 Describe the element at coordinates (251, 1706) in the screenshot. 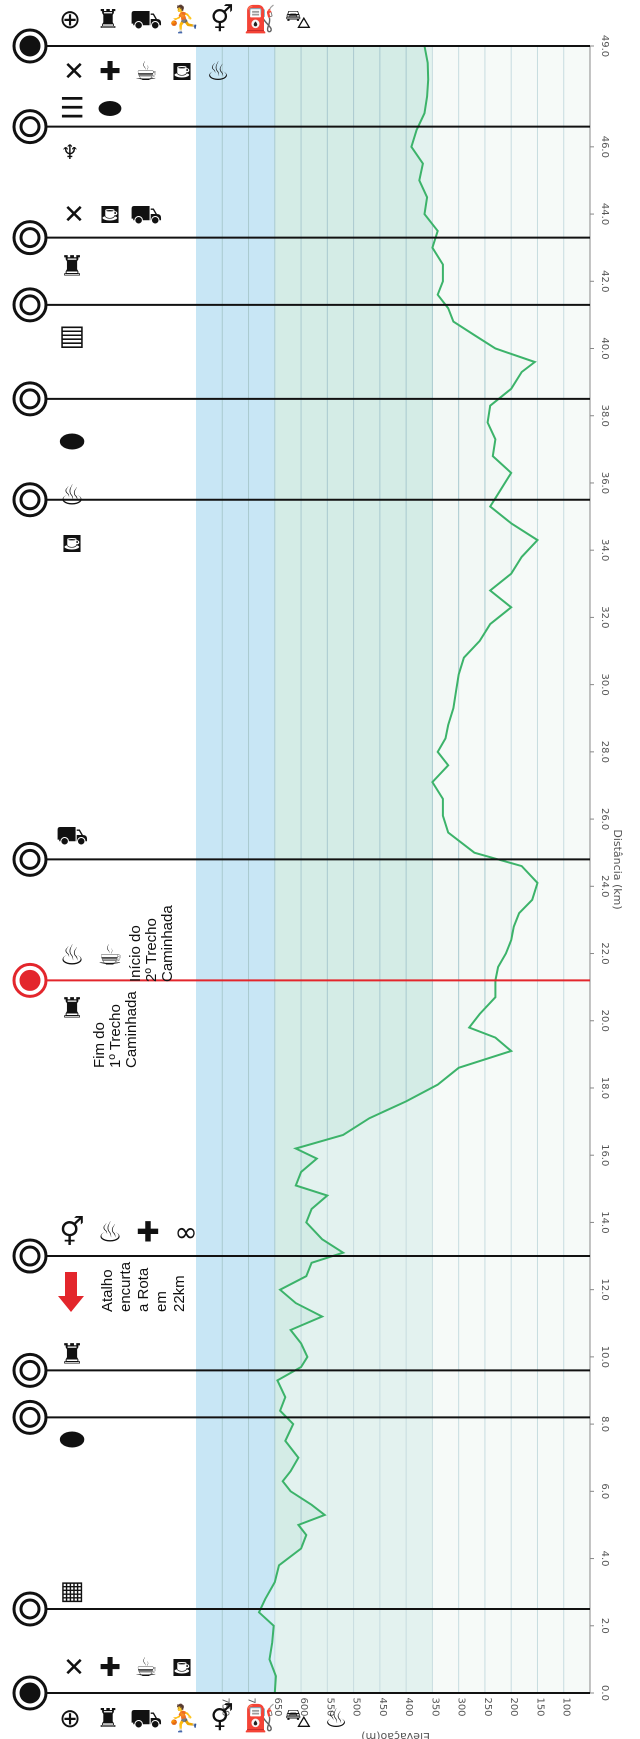

I see `elevation-tick-label: 700` at that location.